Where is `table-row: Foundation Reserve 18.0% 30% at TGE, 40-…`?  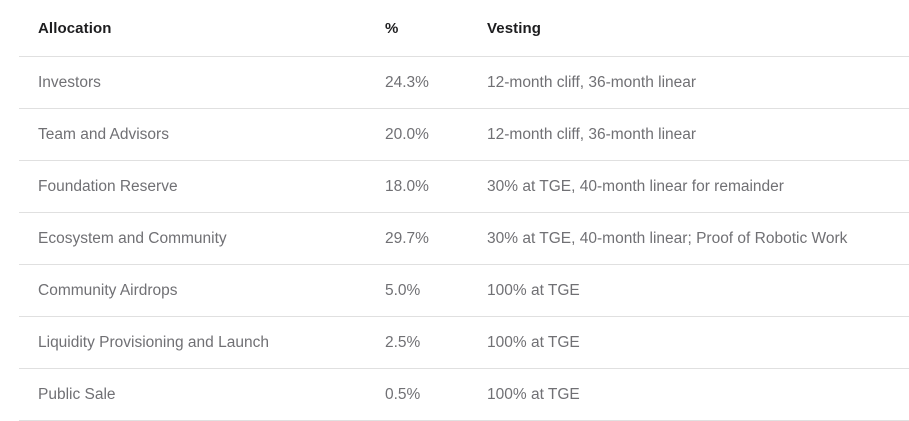 table-row: Foundation Reserve 18.0% 30% at TGE, 40-… is located at coordinates (464, 186).